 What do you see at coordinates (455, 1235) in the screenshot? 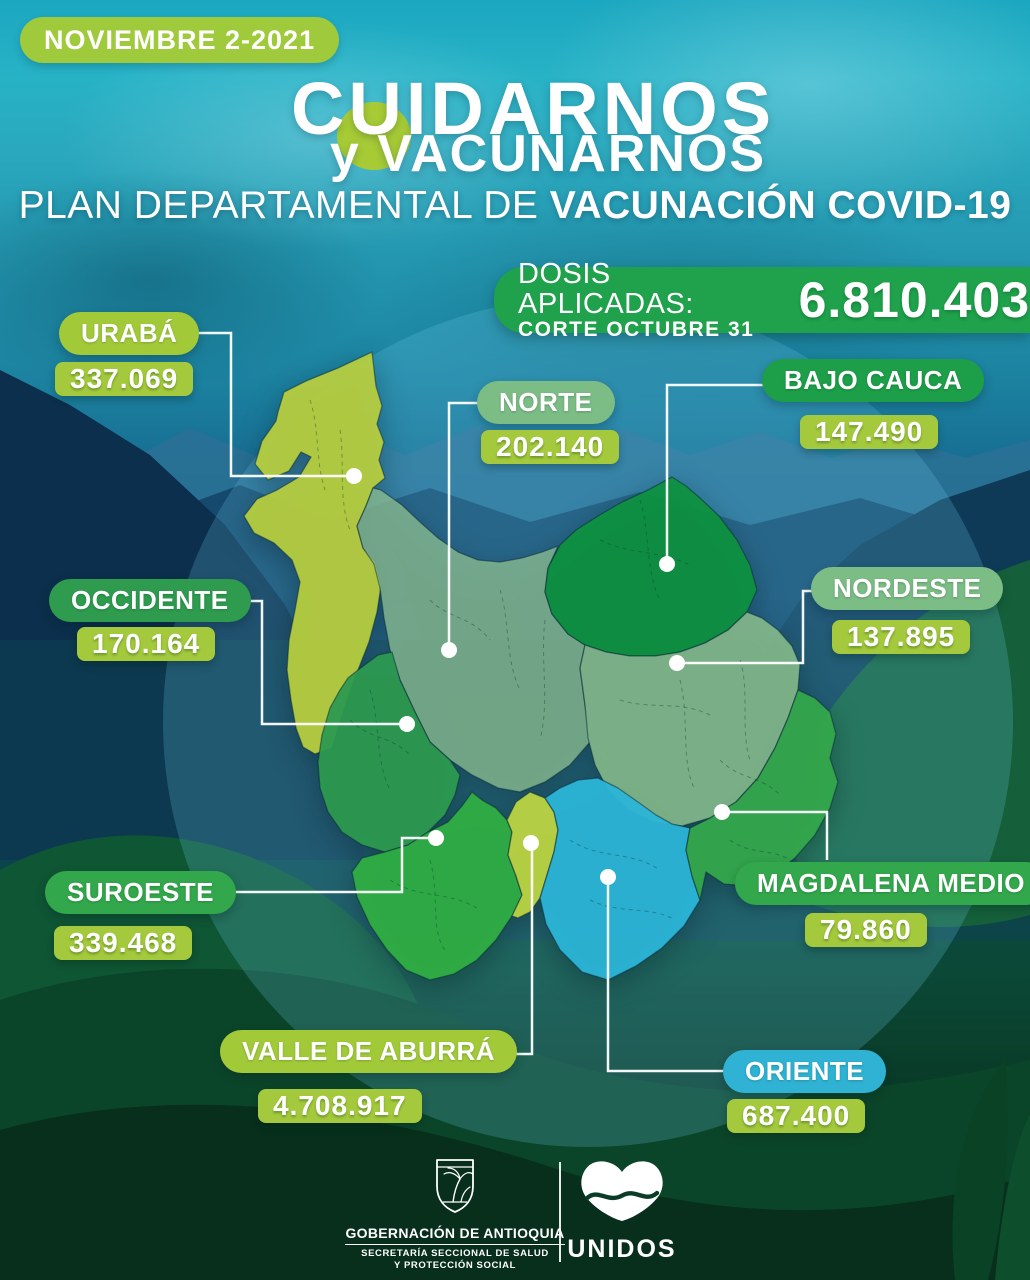
I see `gov-title: GOBERNACIÓN DE ANTIOQUIA` at bounding box center [455, 1235].